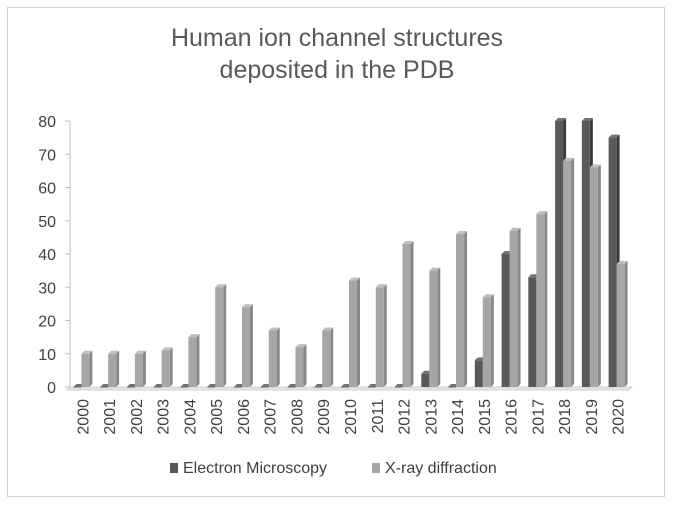 The width and height of the screenshot is (674, 506). Describe the element at coordinates (297, 417) in the screenshot. I see `x-tick-label: 2008` at that location.